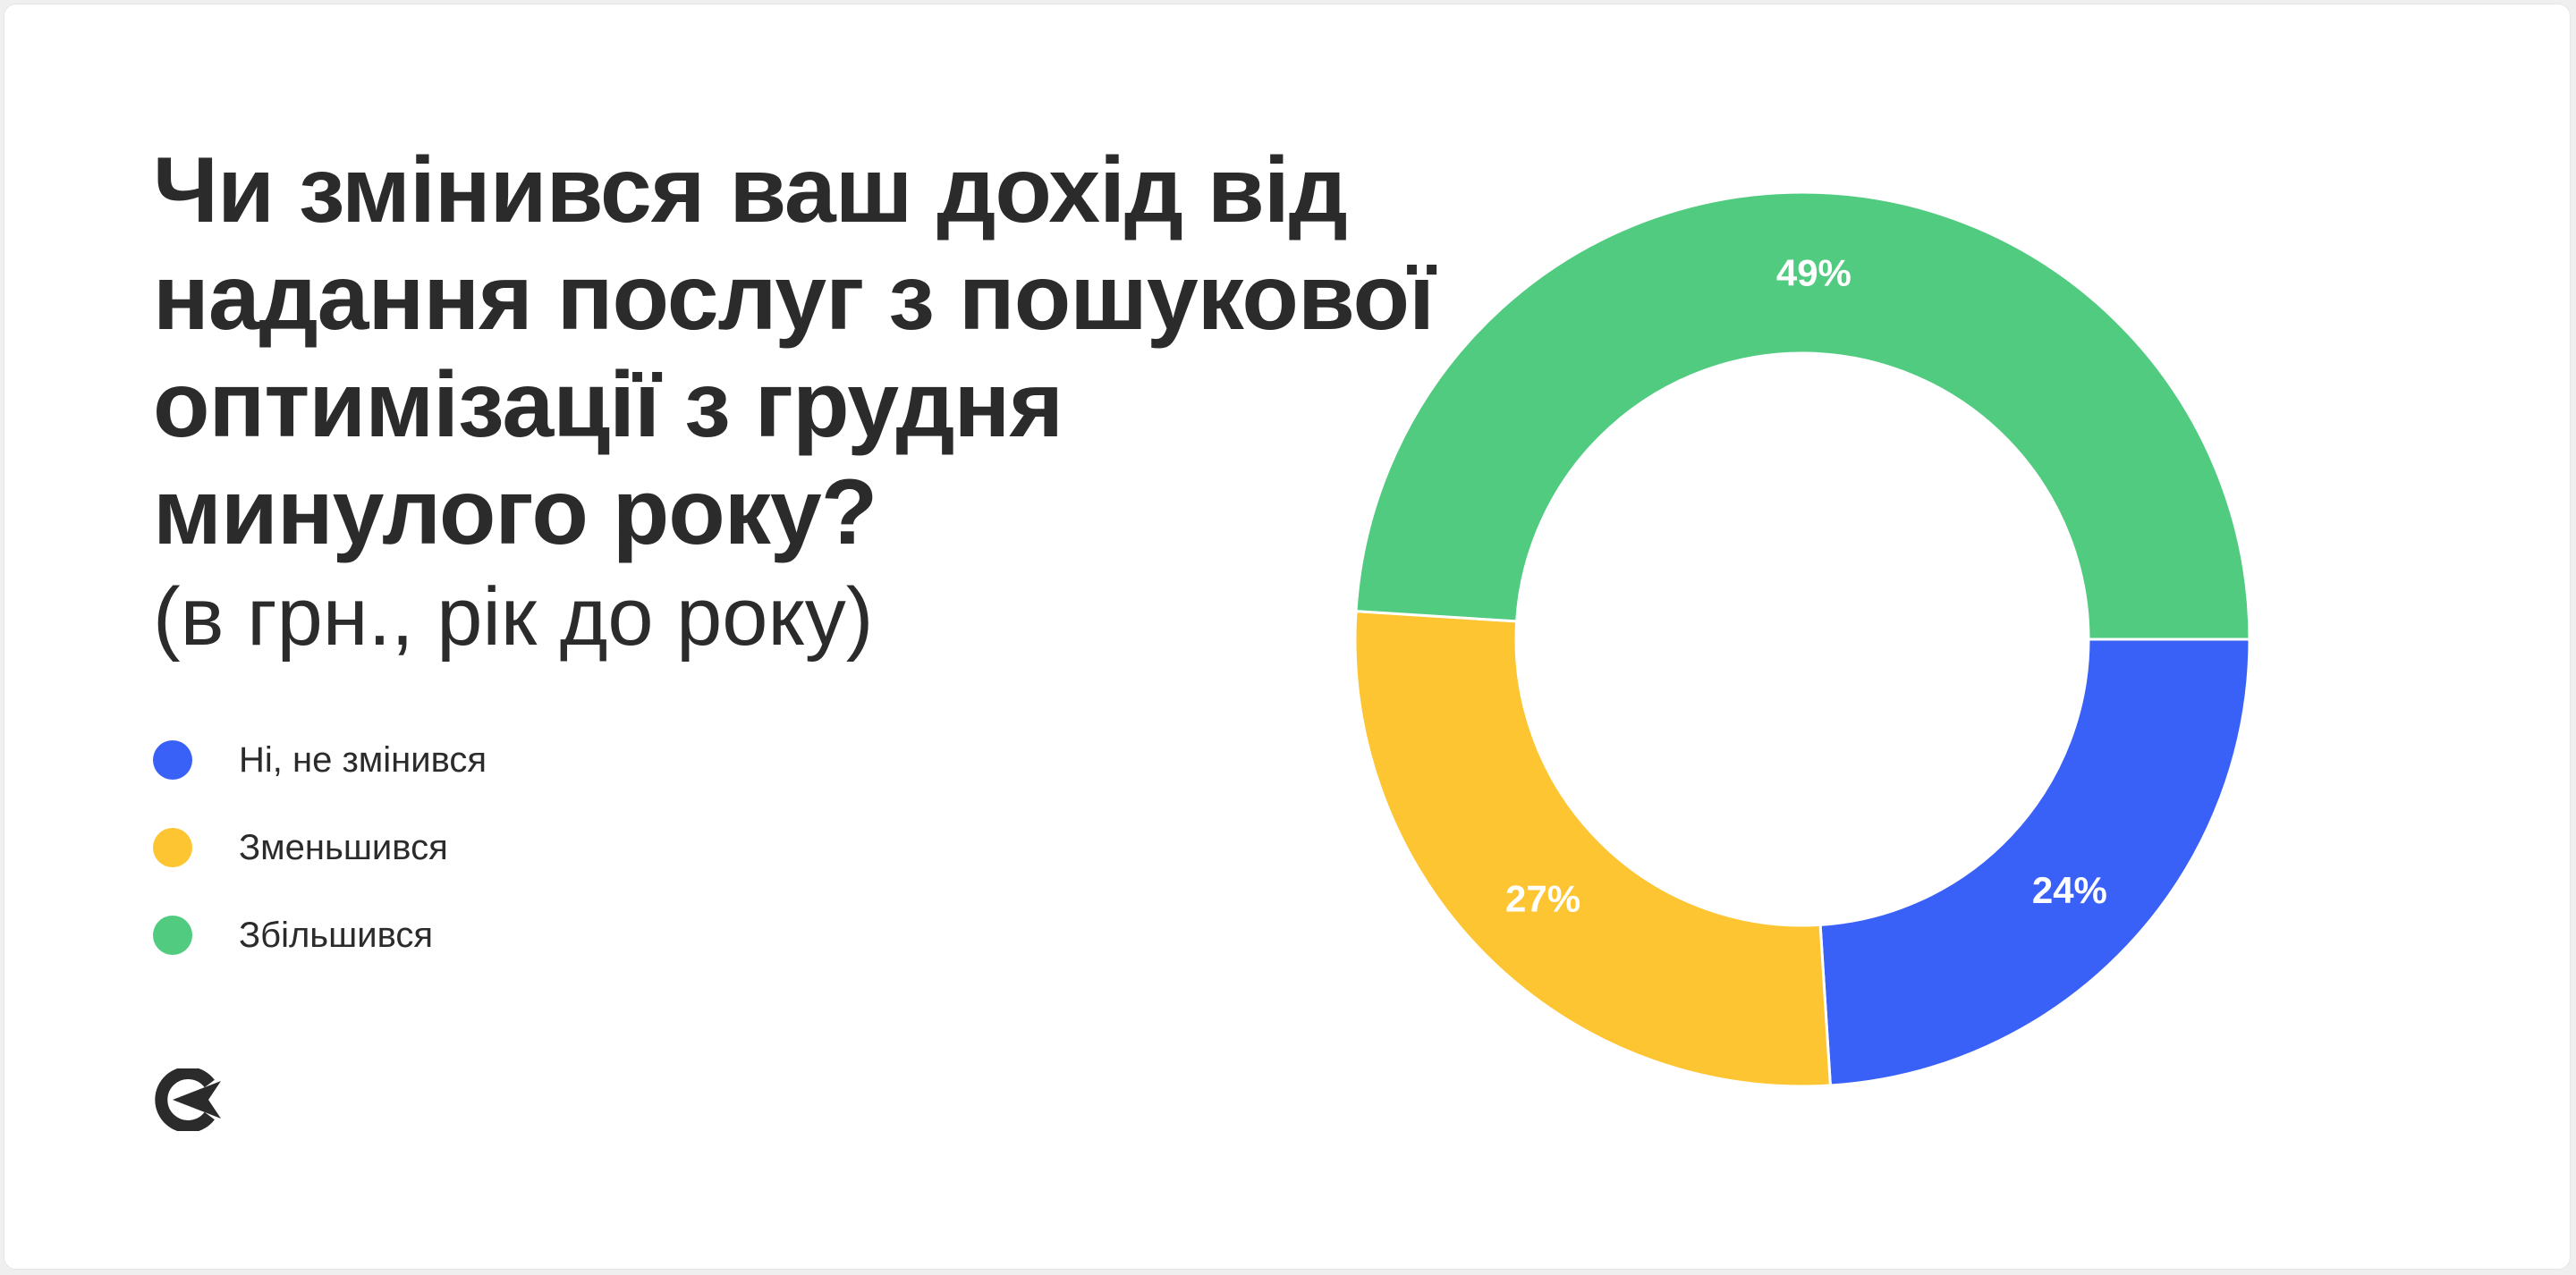  I want to click on legend-label: Ні, не змінився, so click(363, 759).